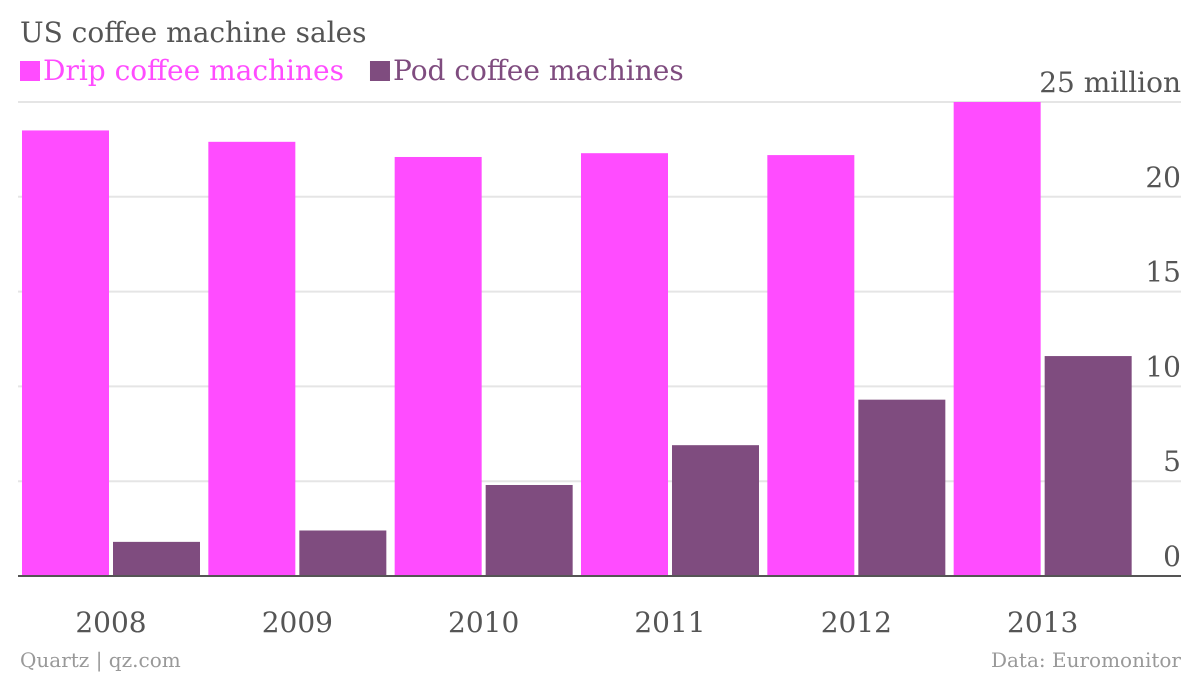  I want to click on x-tick-label: 2011, so click(669, 622).